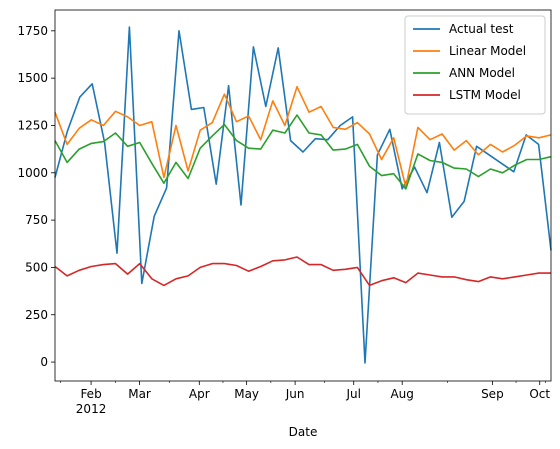 Image resolution: width=560 pixels, height=449 pixels. Describe the element at coordinates (36, 315) in the screenshot. I see `y-tick-label: 250` at that location.